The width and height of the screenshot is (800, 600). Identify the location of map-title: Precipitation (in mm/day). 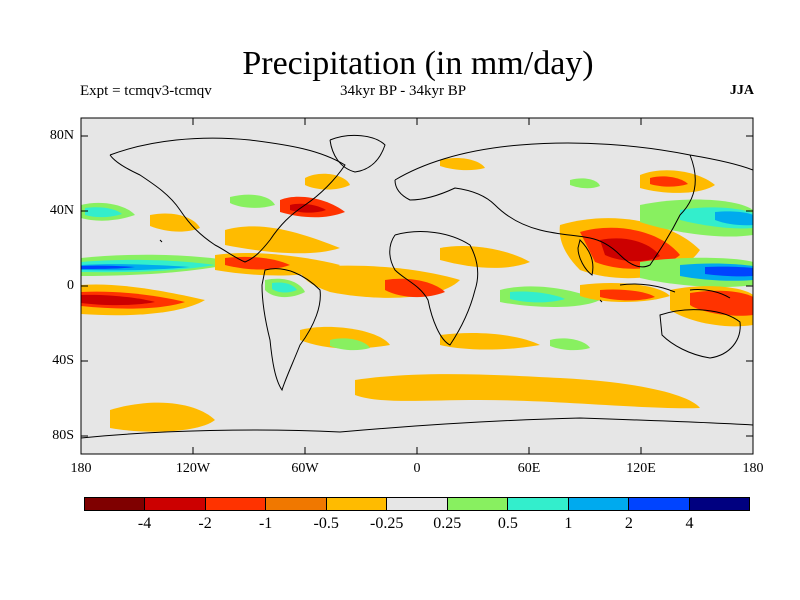
(418, 63).